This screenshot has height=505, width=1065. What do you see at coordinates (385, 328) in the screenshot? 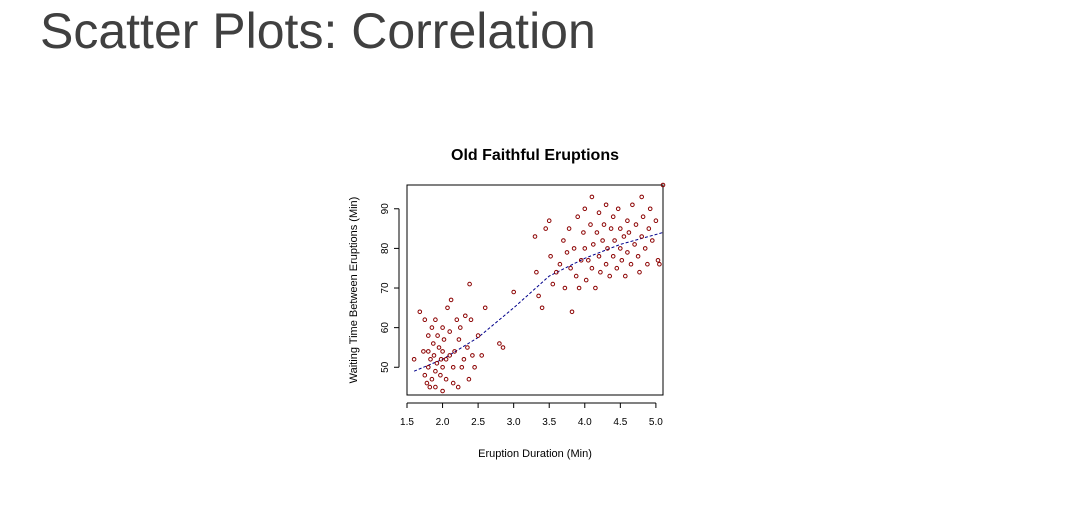
I see `y-tick-label: 60` at bounding box center [385, 328].